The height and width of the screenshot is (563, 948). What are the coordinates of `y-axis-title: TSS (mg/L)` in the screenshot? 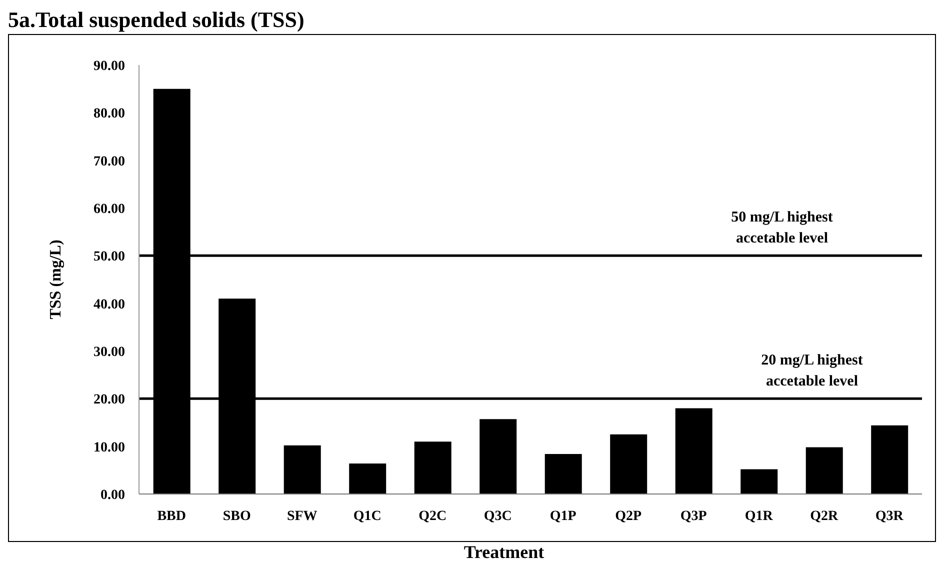 It's located at (56, 280).